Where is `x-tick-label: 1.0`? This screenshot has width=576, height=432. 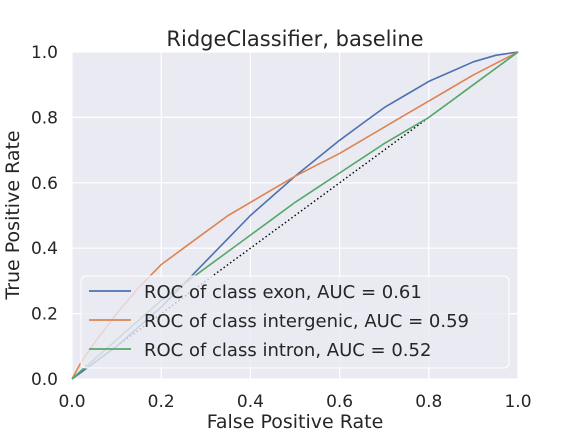
x-tick-label: 1.0 is located at coordinates (517, 402).